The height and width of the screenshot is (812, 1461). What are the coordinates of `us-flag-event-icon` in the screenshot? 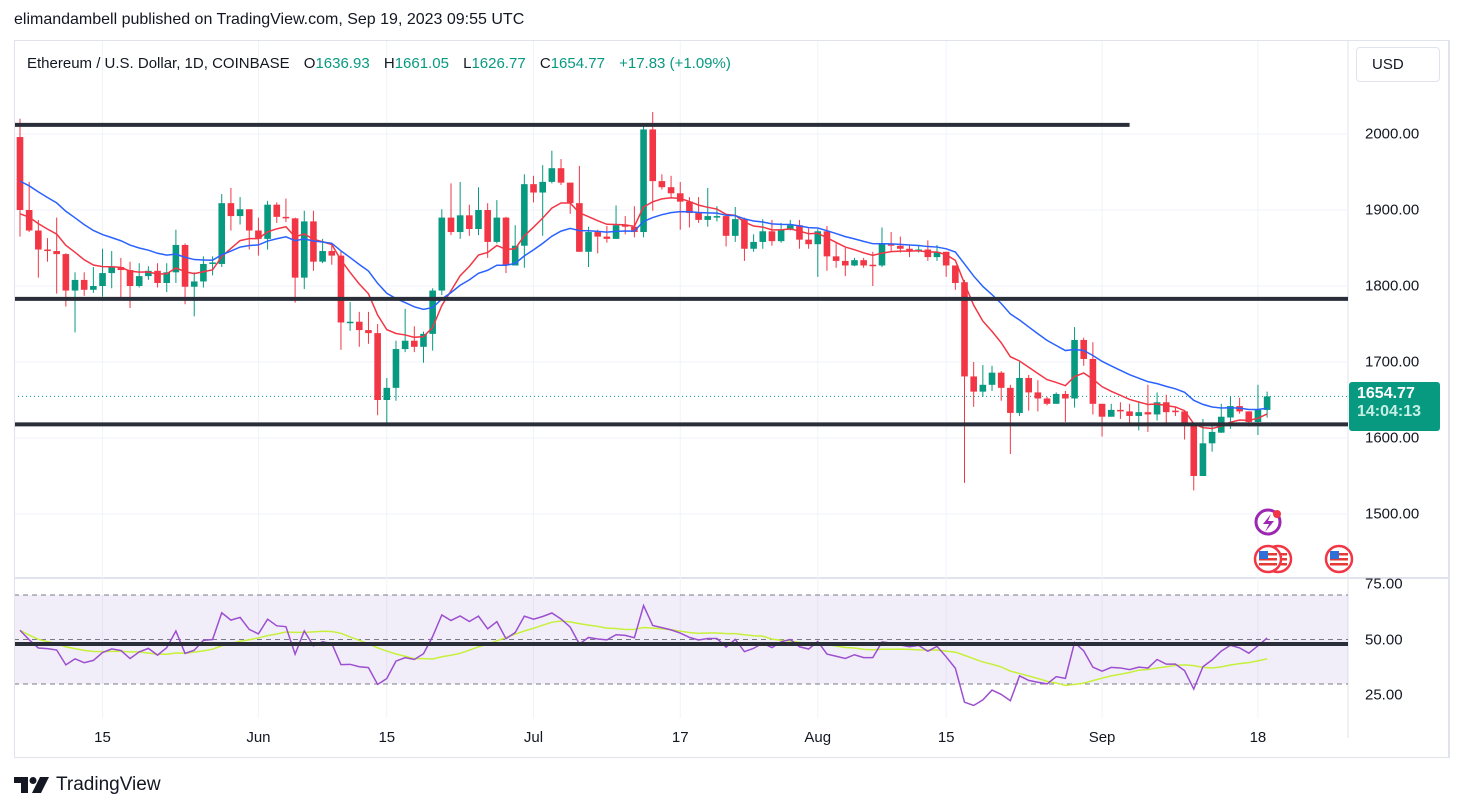 It's located at (1268, 559).